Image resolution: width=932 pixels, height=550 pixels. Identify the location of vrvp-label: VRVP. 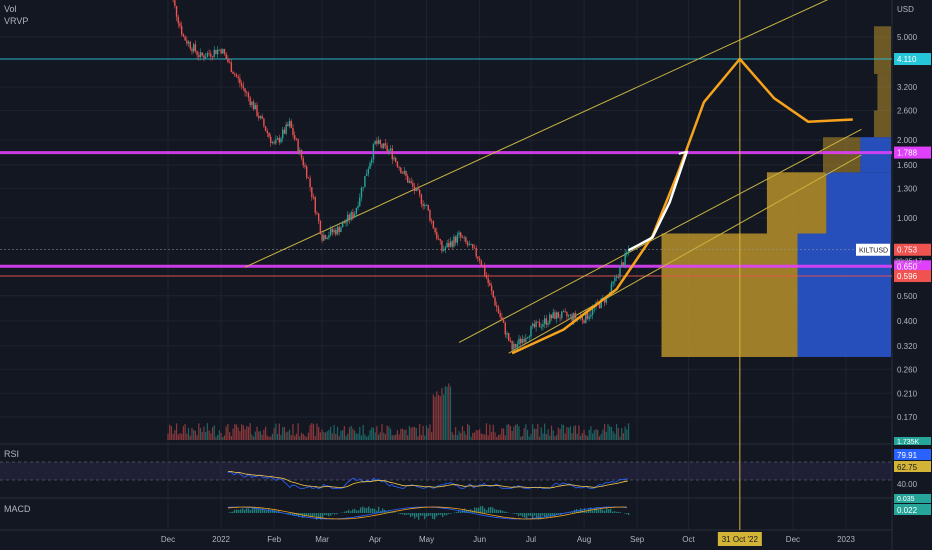
(16, 21).